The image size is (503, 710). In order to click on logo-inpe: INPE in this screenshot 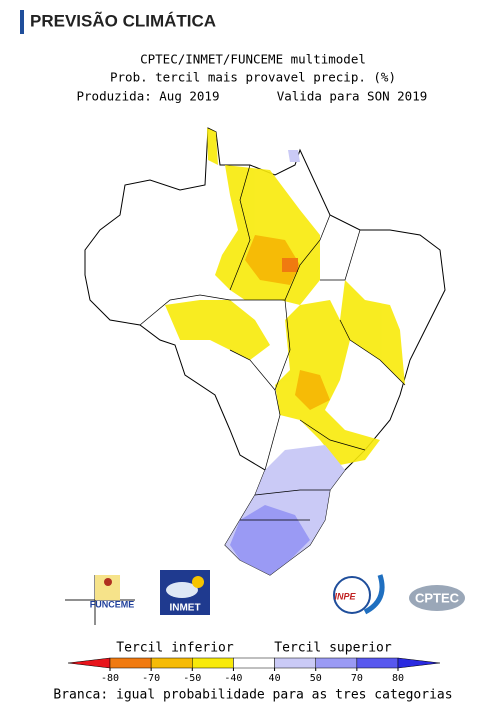, I will do `click(359, 594)`.